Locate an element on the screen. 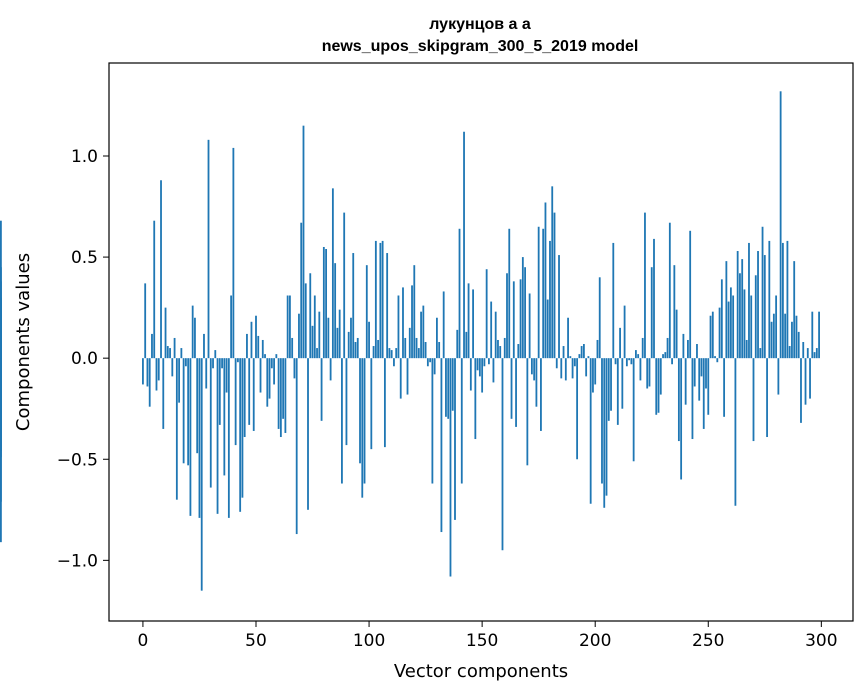  chart-title-line1: лукунцов а а is located at coordinates (480, 24).